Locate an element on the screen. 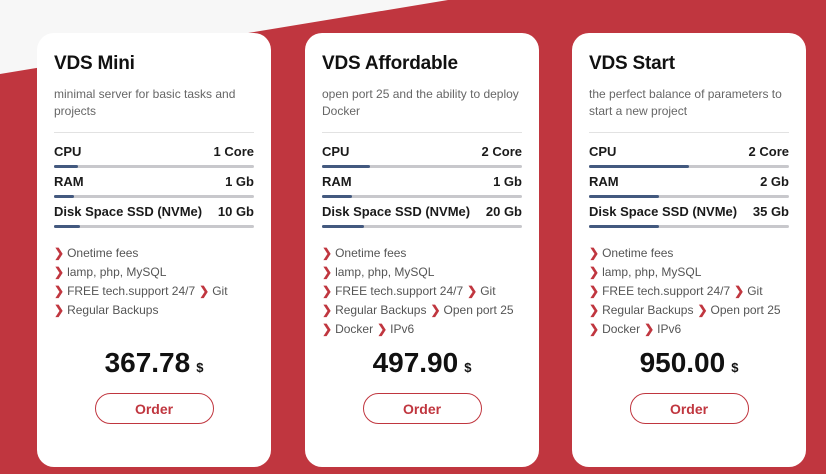  spec-value: 1 Gb is located at coordinates (239, 181).